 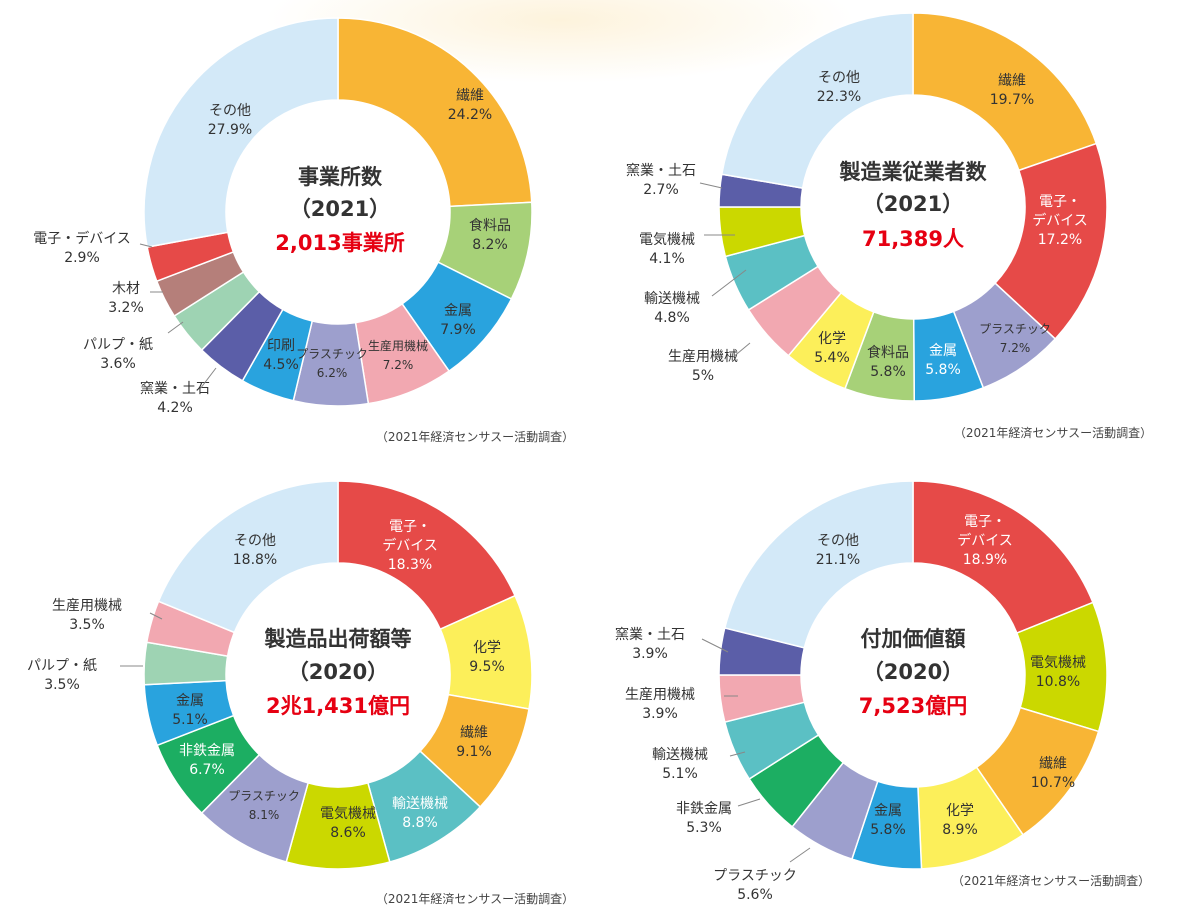 What do you see at coordinates (755, 885) in the screenshot?
I see `slice-label: プラスチック 5.6%` at bounding box center [755, 885].